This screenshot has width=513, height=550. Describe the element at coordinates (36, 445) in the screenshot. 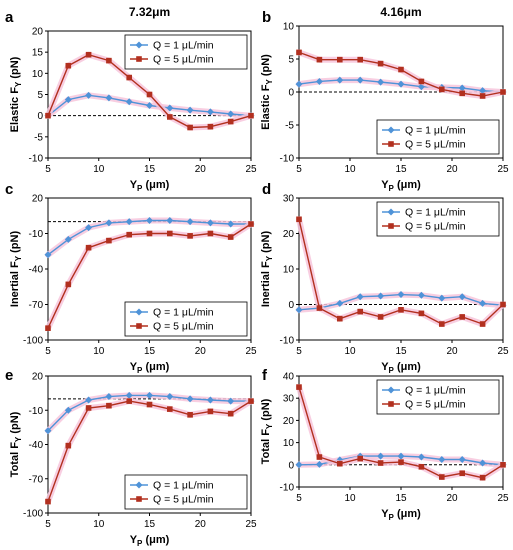

I see `y-tick-label: -40` at that location.